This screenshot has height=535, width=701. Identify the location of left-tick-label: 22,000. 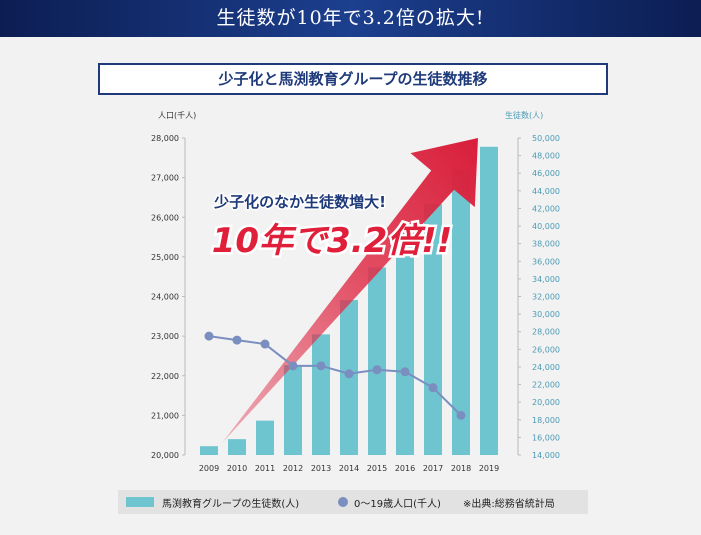
(165, 376).